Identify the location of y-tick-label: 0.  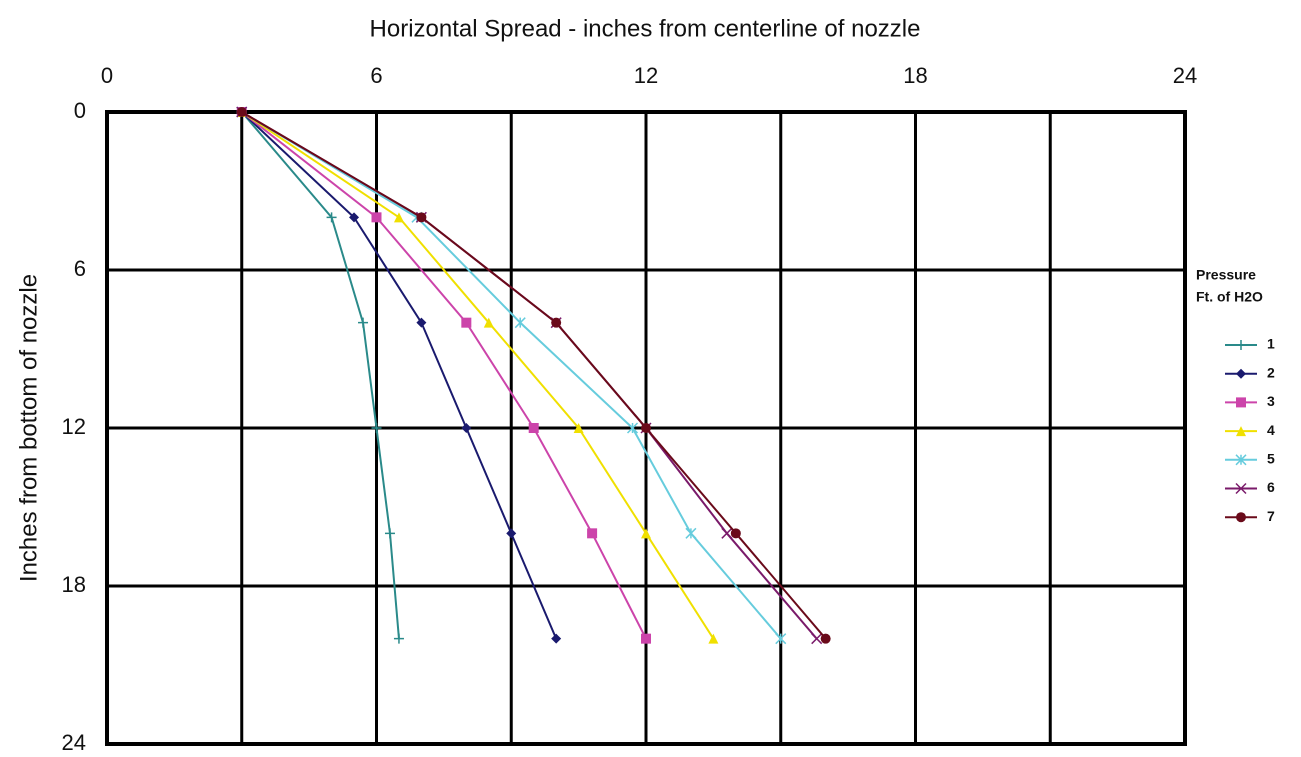
(80, 110).